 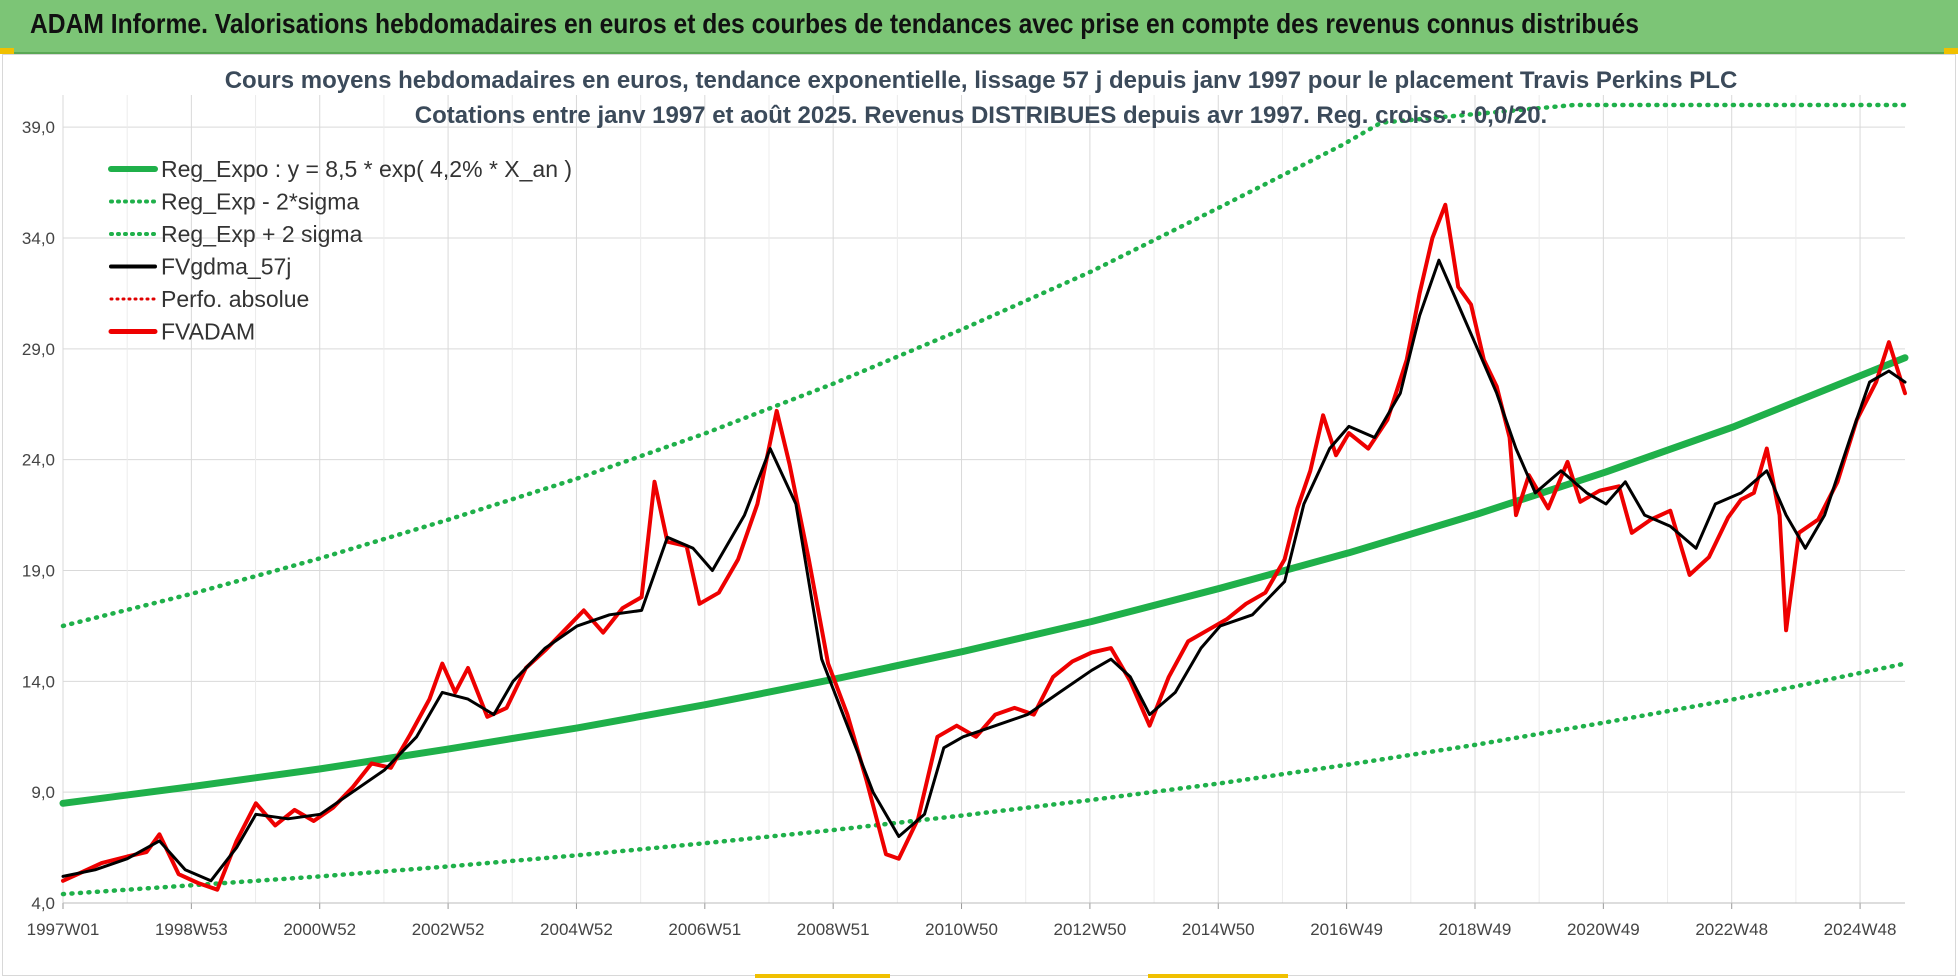 What do you see at coordinates (38, 571) in the screenshot?
I see `y-tick-label: 19,0` at bounding box center [38, 571].